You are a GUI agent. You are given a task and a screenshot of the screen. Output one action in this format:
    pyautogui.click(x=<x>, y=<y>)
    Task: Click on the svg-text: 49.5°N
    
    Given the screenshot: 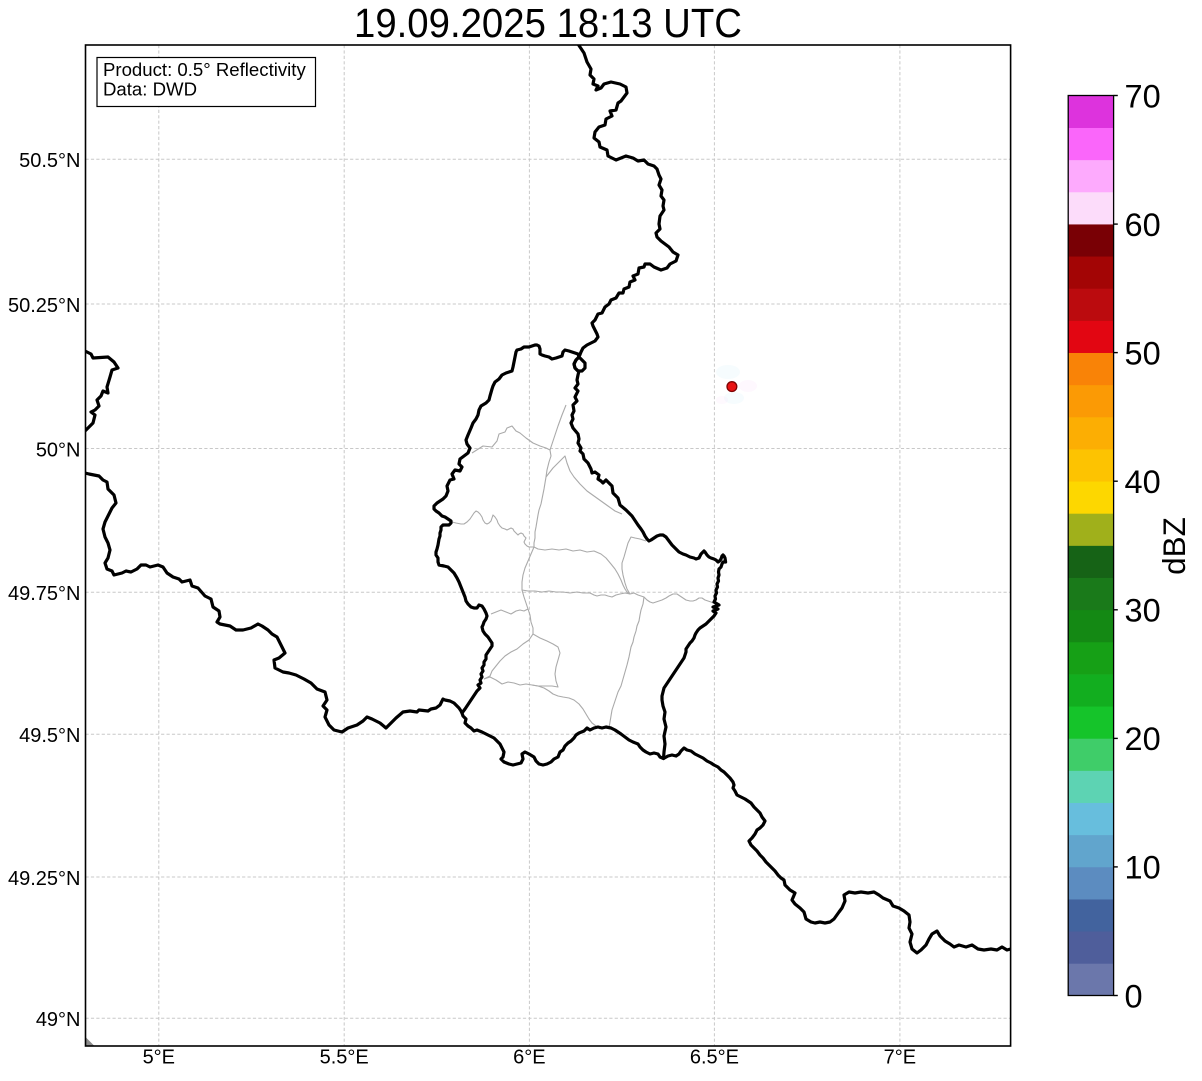 What is the action you would take?
    pyautogui.click(x=49, y=736)
    